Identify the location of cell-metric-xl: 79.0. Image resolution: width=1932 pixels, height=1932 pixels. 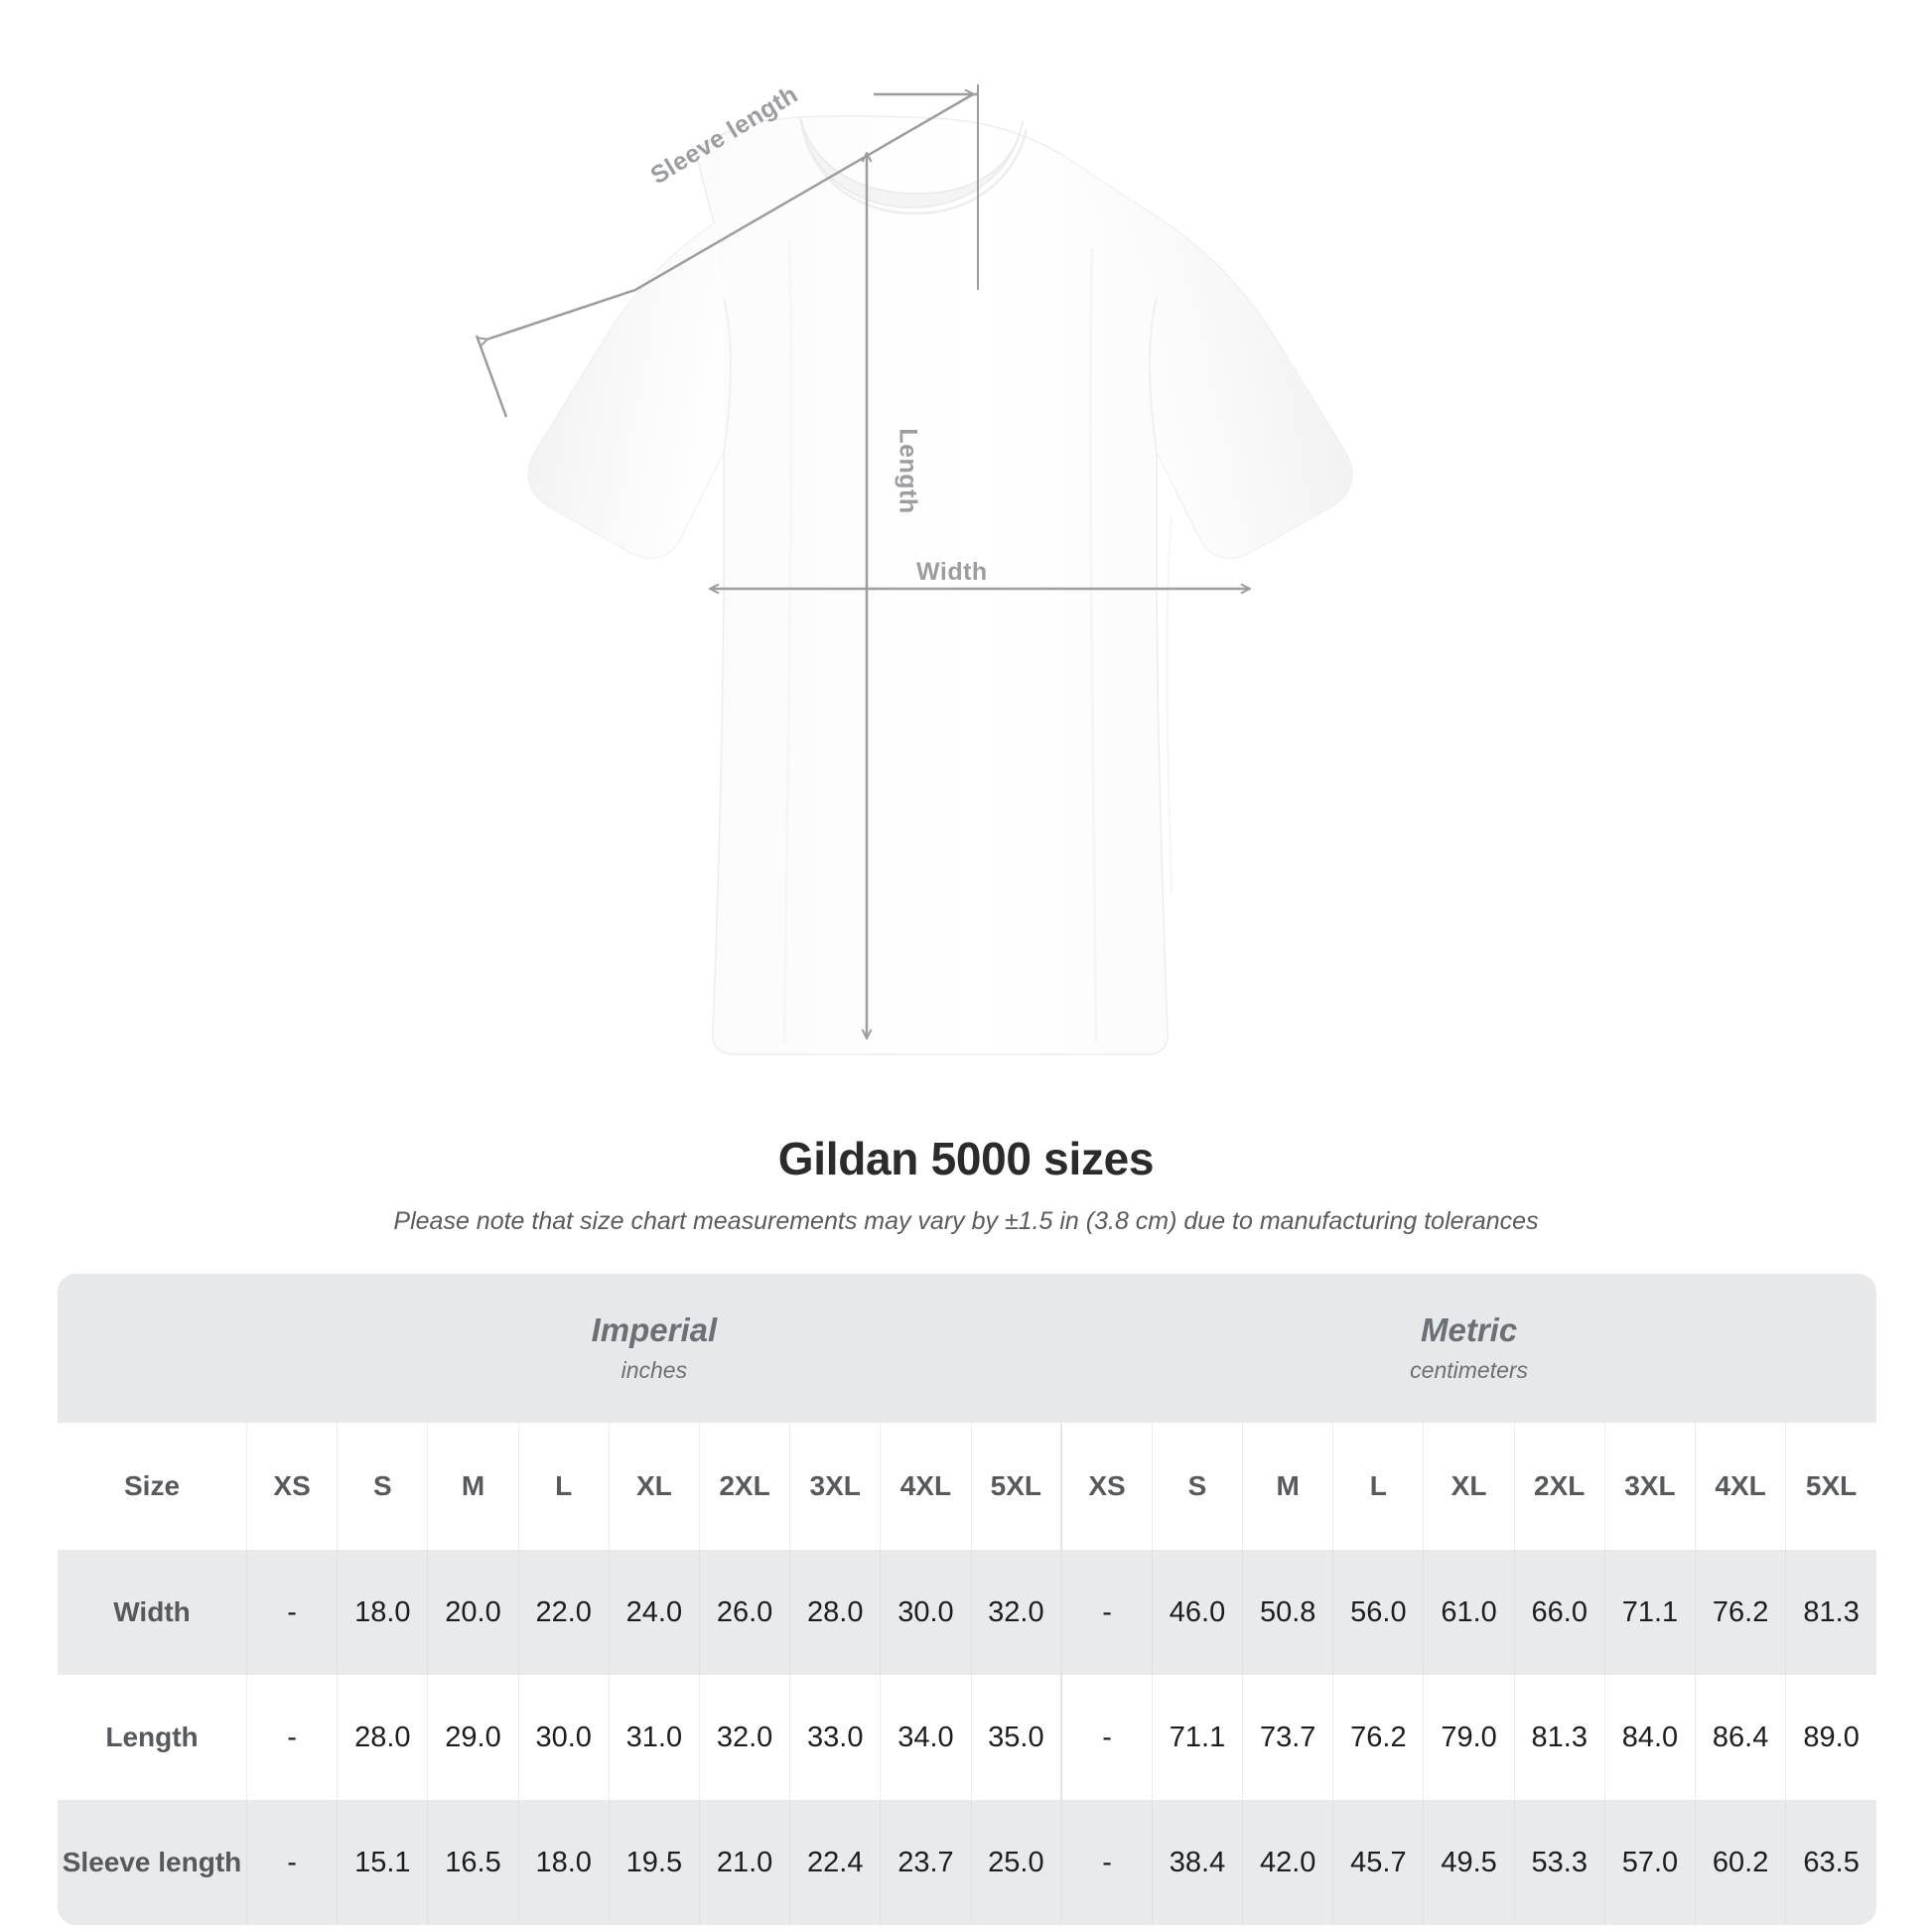
(1469, 1738).